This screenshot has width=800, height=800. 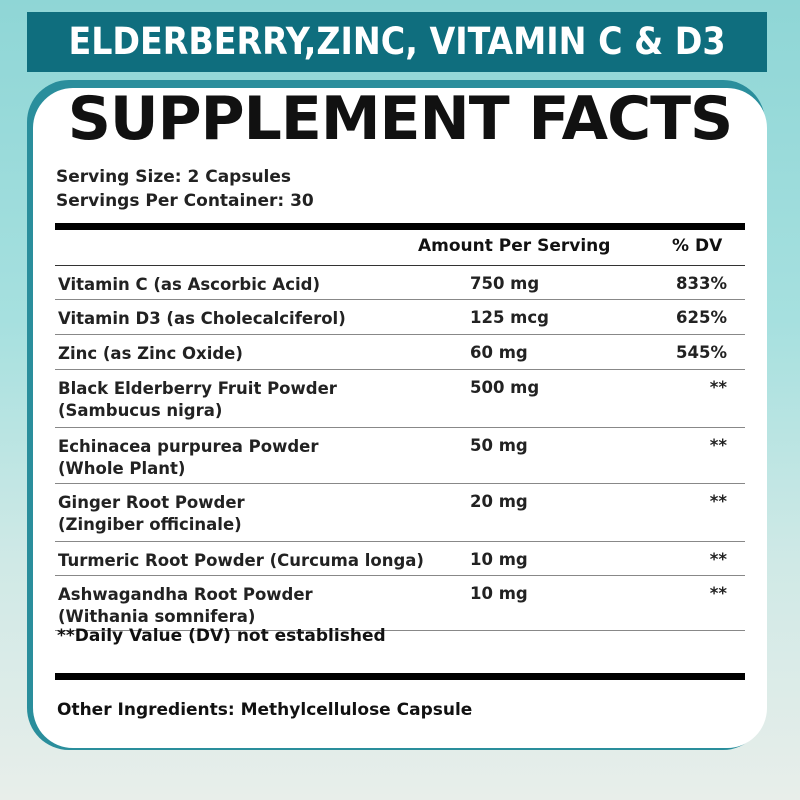 What do you see at coordinates (400, 283) in the screenshot?
I see `table-row: Vitamin C (as Ascorbic Acid) 750 mg 833%` at bounding box center [400, 283].